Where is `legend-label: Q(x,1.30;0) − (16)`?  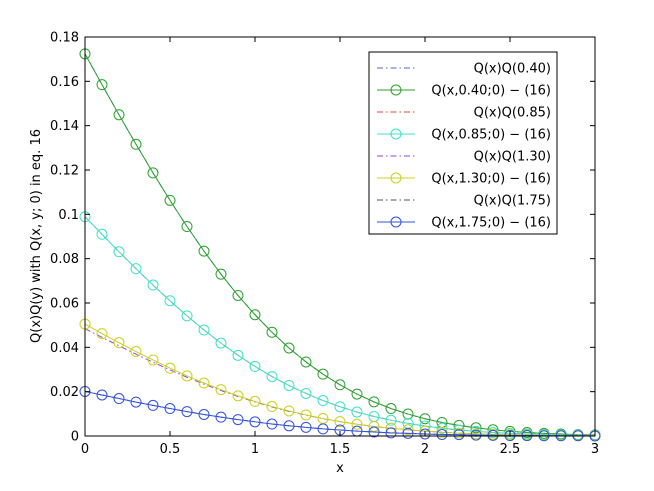
legend-label: Q(x,1.30;0) − (16) is located at coordinates (491, 179).